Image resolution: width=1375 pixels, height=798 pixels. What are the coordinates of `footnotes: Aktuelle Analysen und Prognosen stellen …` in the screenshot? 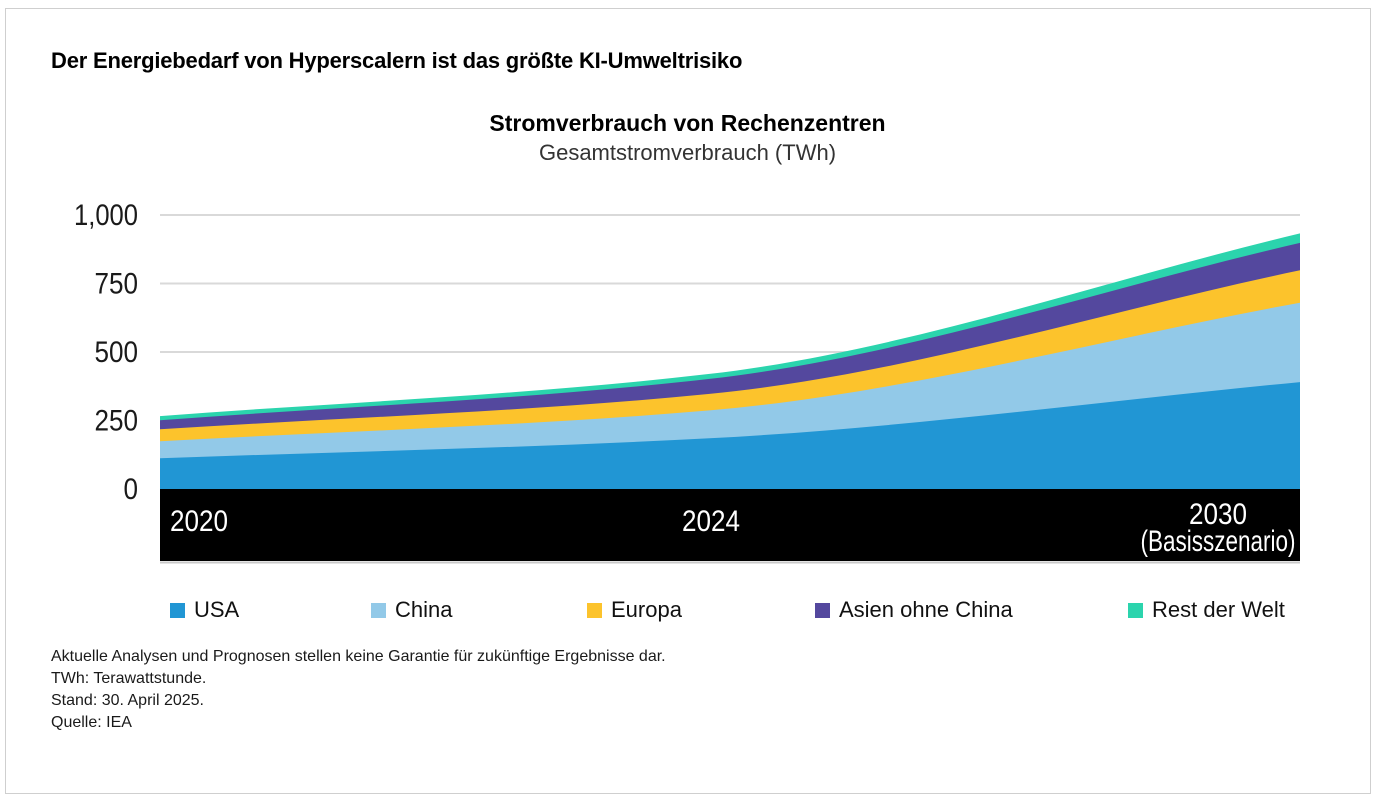 It's located at (358, 690).